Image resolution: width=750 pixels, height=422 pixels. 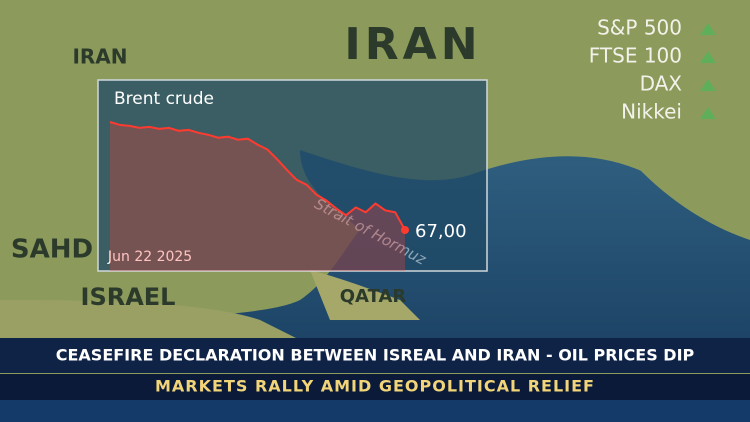 What do you see at coordinates (150, 320) in the screenshot?
I see `map-land-south` at bounding box center [150, 320].